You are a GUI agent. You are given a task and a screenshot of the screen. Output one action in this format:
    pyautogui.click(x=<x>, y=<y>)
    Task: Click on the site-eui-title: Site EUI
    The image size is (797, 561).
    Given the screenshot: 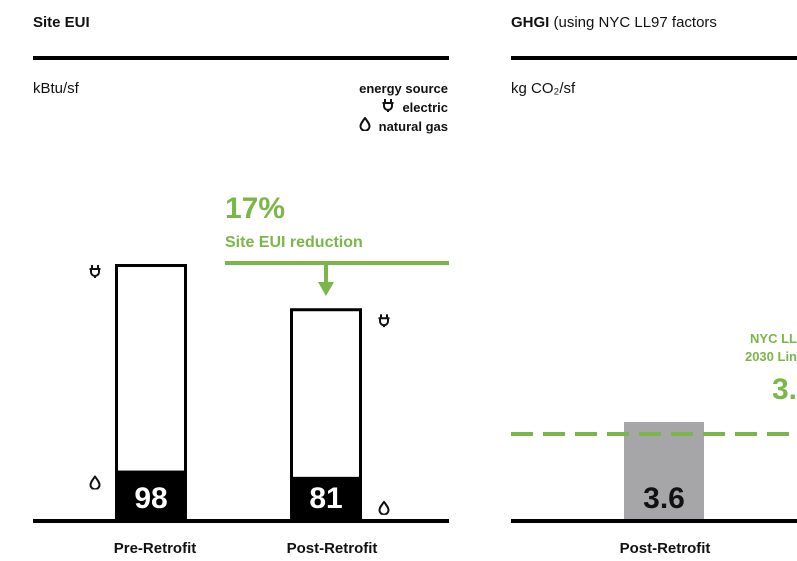 What is the action you would take?
    pyautogui.click(x=61, y=22)
    